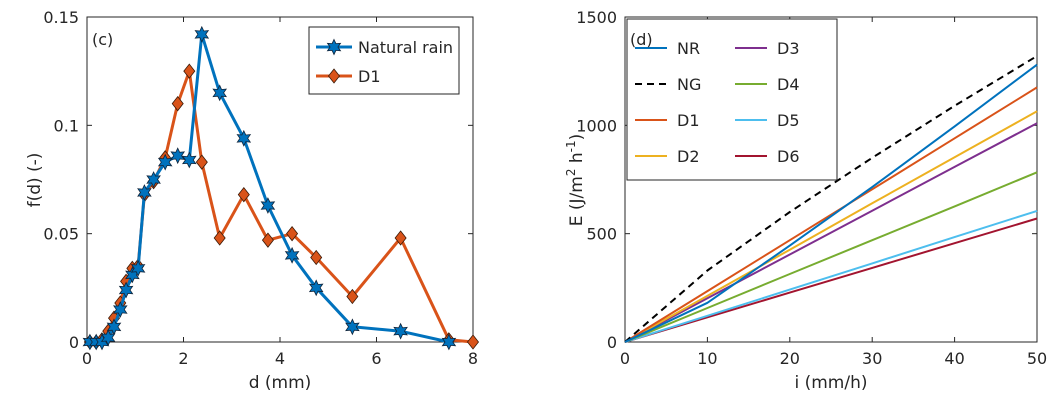  I want to click on legend-entry-d5: D5, so click(767, 120).